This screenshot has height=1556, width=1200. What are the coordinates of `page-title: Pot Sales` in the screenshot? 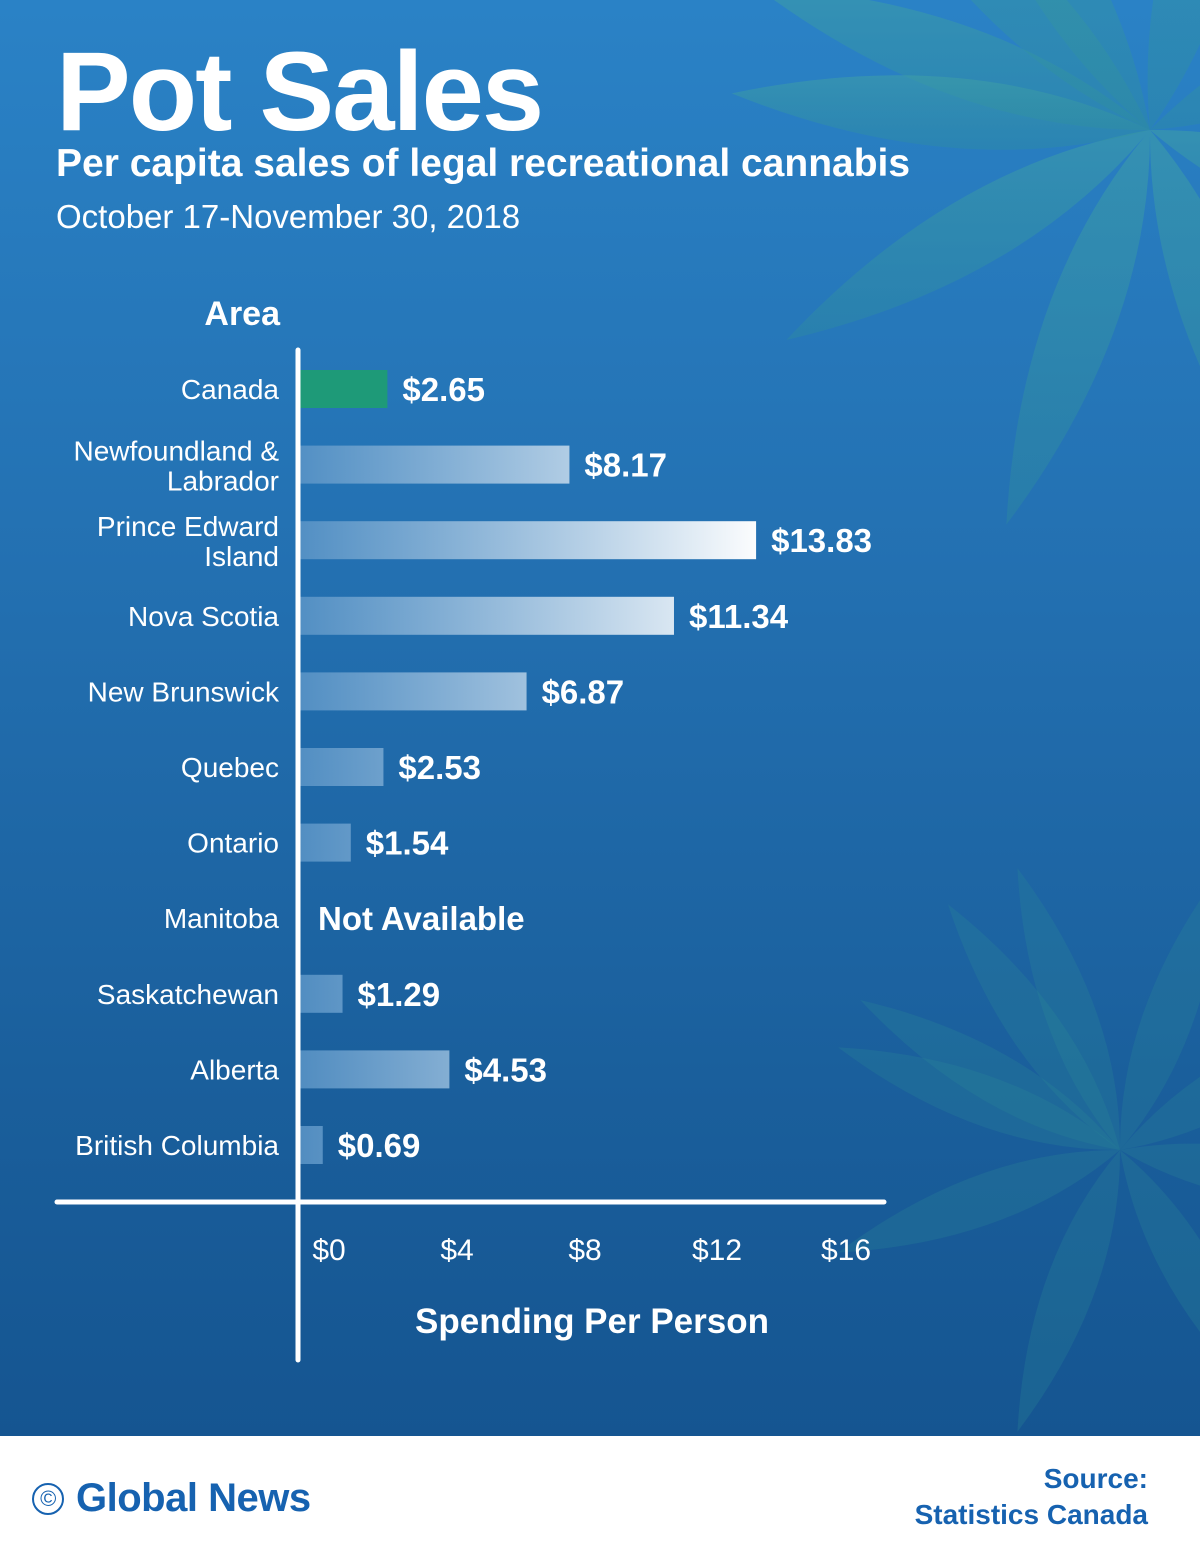 It's located at (300, 91).